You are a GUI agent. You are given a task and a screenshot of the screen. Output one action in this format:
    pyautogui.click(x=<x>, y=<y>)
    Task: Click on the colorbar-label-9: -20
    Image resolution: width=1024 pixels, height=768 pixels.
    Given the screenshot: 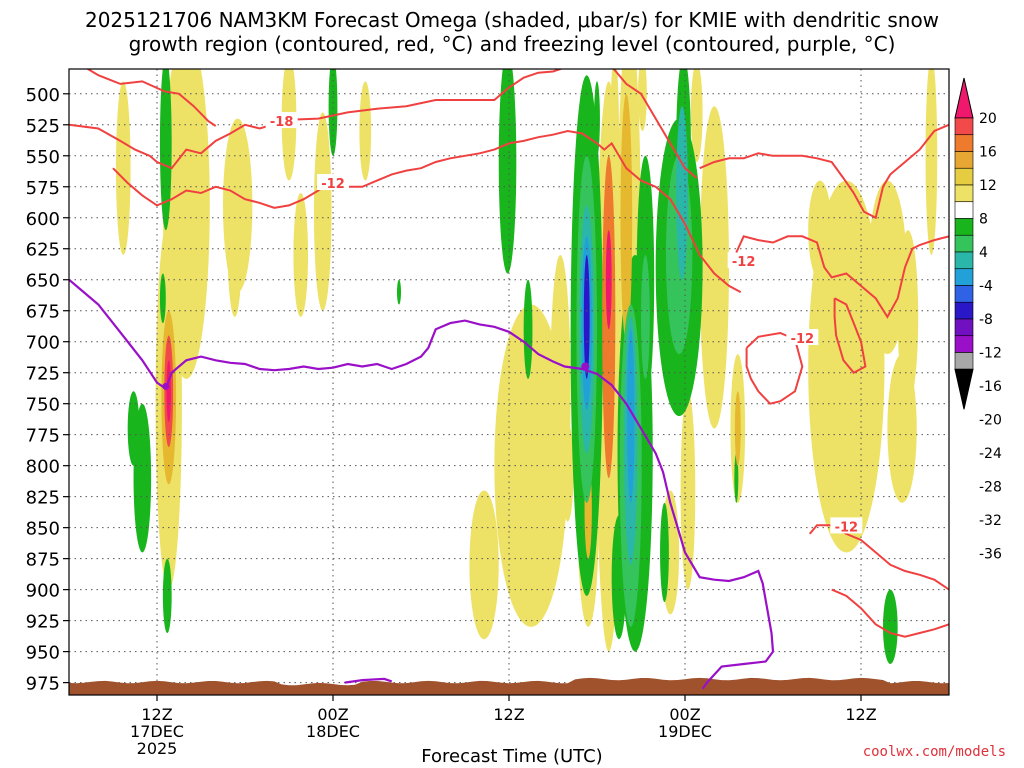 What is the action you would take?
    pyautogui.click(x=990, y=421)
    